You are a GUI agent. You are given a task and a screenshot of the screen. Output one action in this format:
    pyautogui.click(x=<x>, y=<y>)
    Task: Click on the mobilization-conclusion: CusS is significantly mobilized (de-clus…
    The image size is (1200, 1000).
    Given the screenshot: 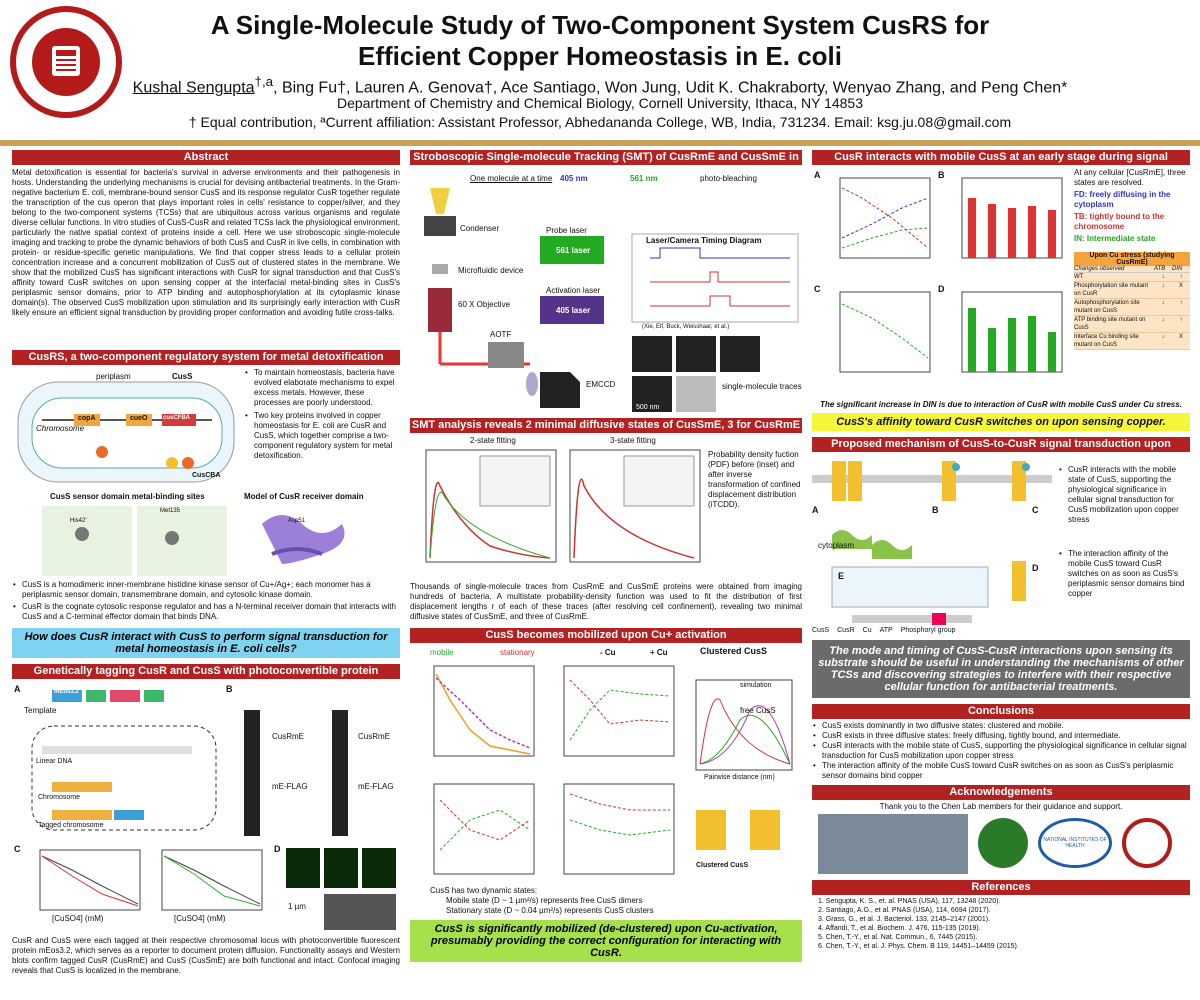 What is the action you would take?
    pyautogui.click(x=606, y=941)
    